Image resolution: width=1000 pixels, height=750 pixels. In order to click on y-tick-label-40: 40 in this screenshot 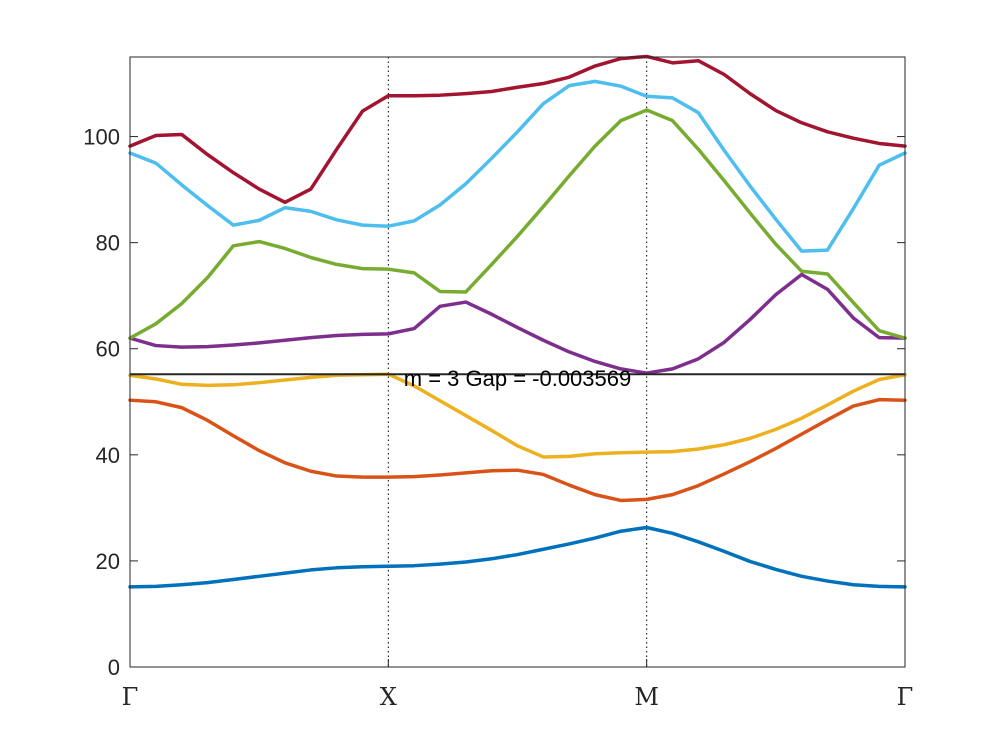, I will do `click(108, 455)`.